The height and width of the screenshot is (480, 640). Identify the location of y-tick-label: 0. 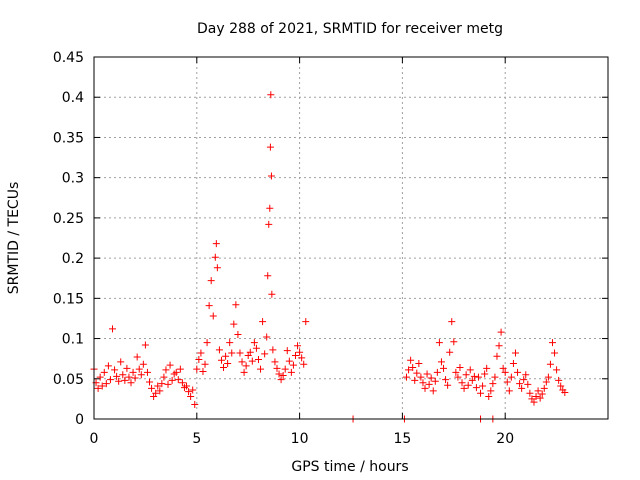
(79, 420).